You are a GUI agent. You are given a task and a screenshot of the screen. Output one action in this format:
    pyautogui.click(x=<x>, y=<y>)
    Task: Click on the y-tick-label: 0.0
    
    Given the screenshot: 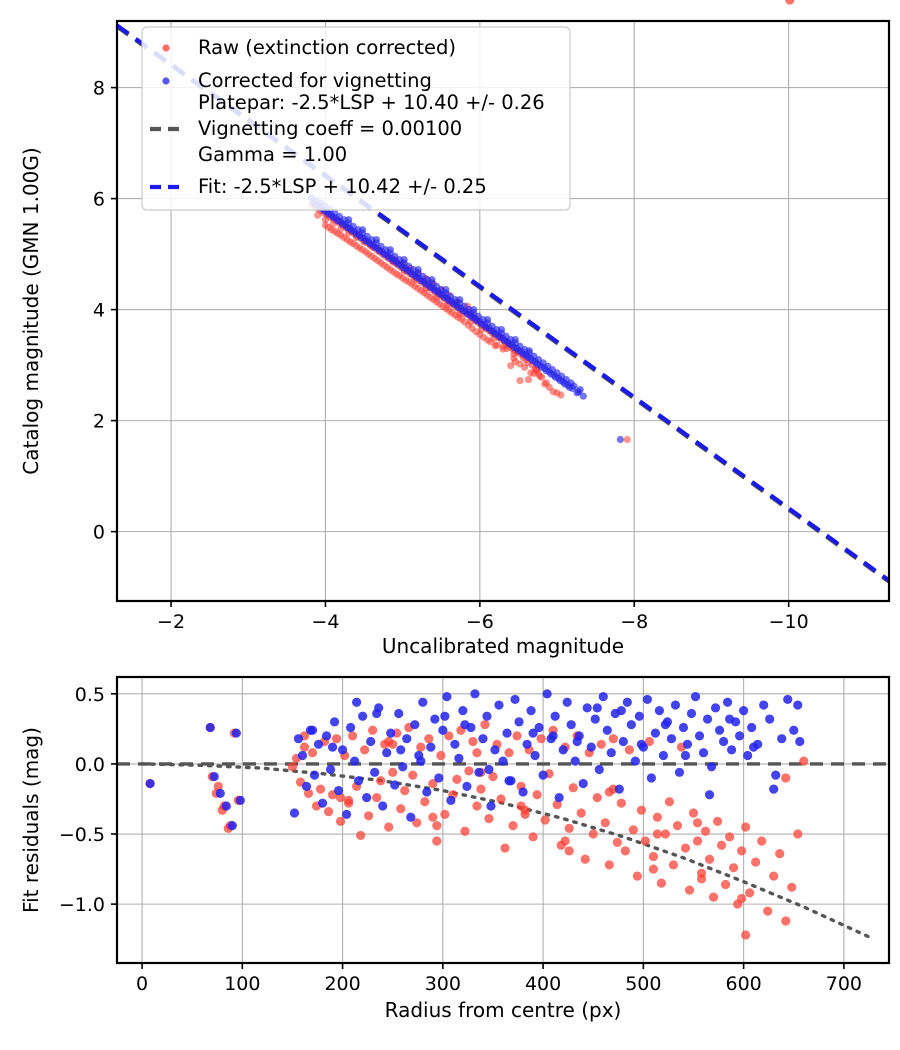 What is the action you would take?
    pyautogui.click(x=90, y=765)
    